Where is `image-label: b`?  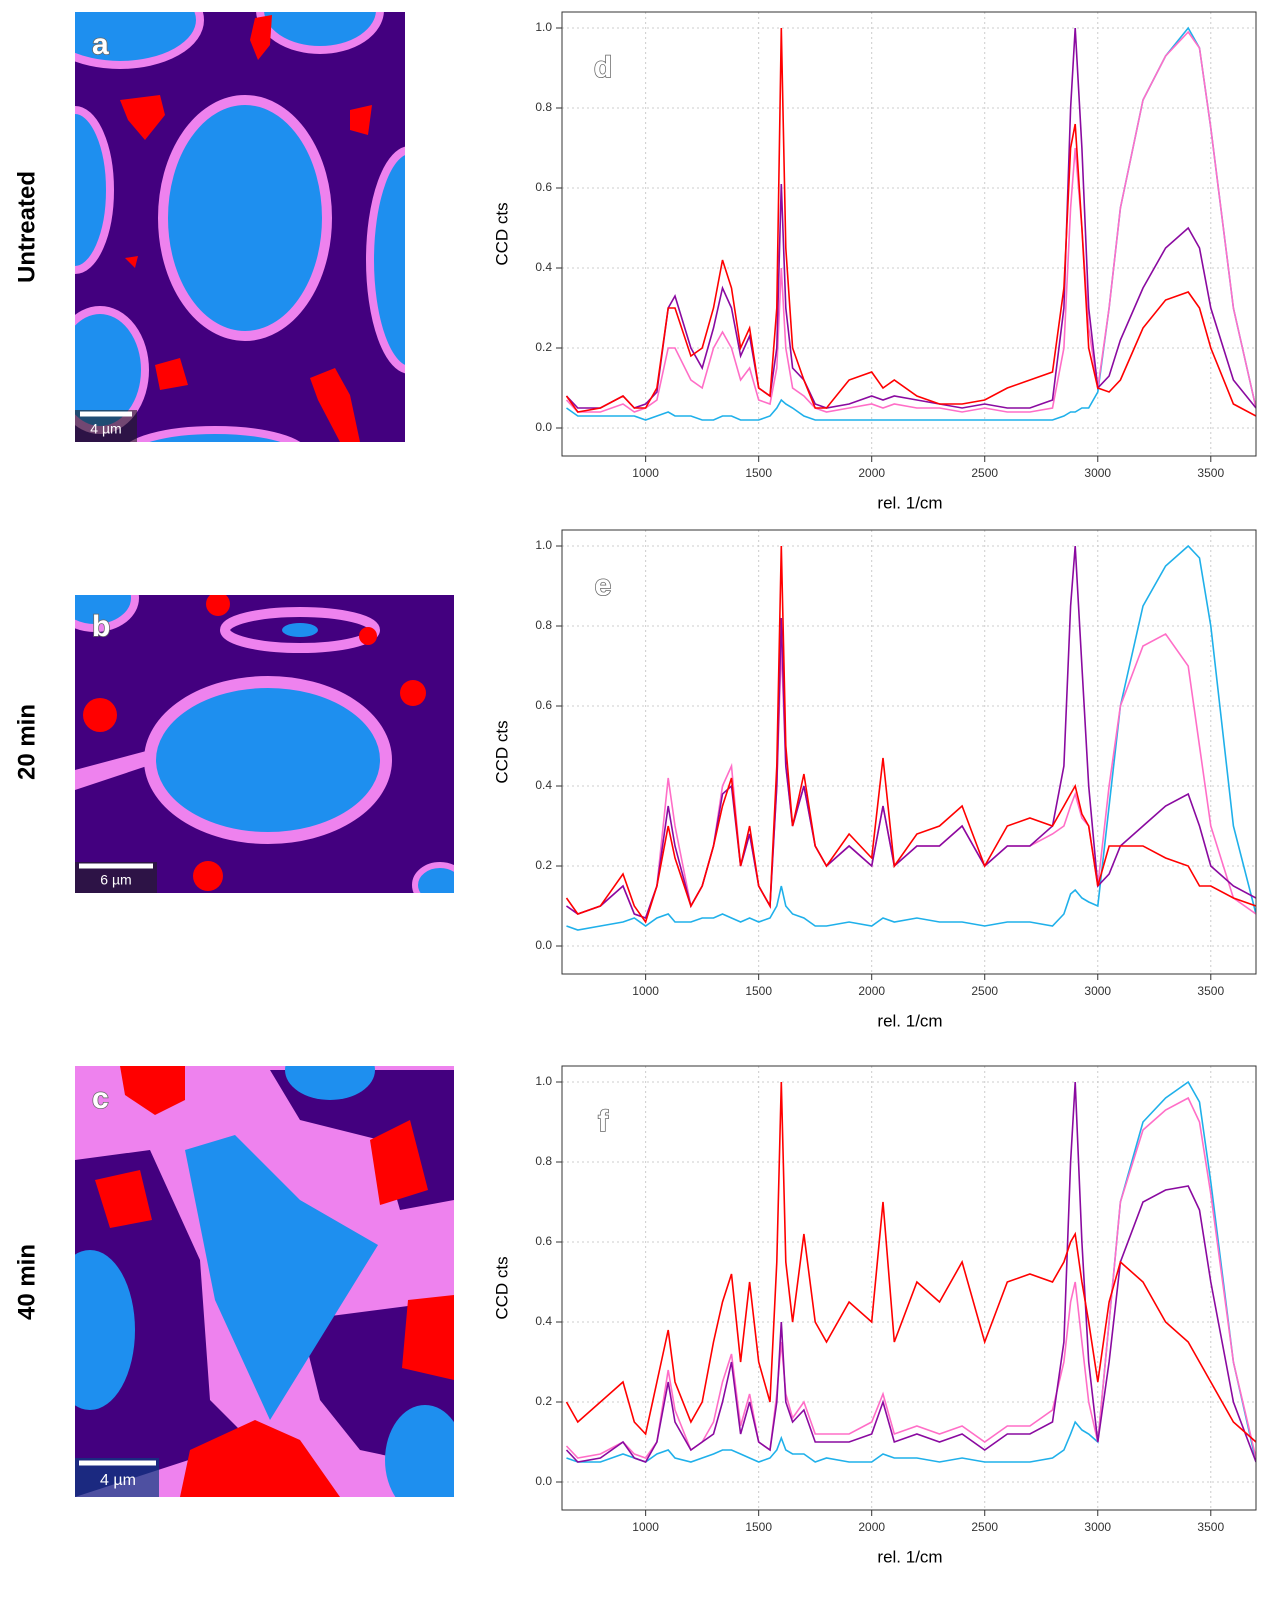 image-label: b is located at coordinates (101, 626).